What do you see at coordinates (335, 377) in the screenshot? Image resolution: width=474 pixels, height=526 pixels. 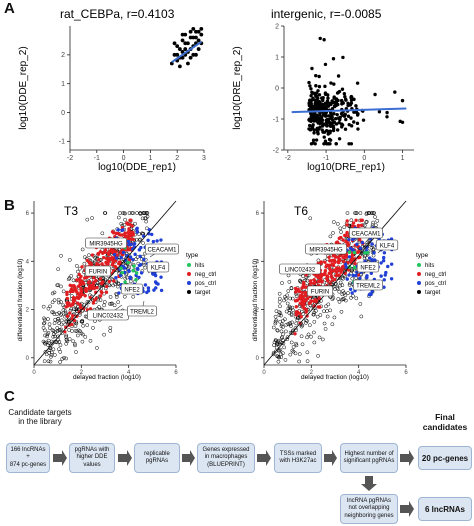 I see `x-axis-label: delayed fraction (log10)` at bounding box center [335, 377].